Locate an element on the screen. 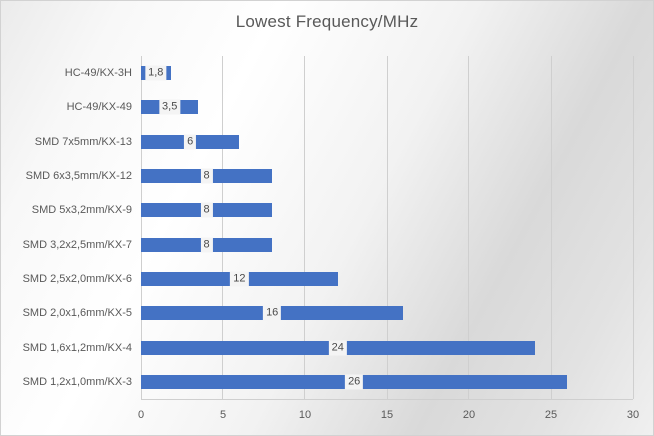 Image resolution: width=654 pixels, height=436 pixels. bar-row: SMD 1,2x1,0mm/KX-3 26 is located at coordinates (328, 382).